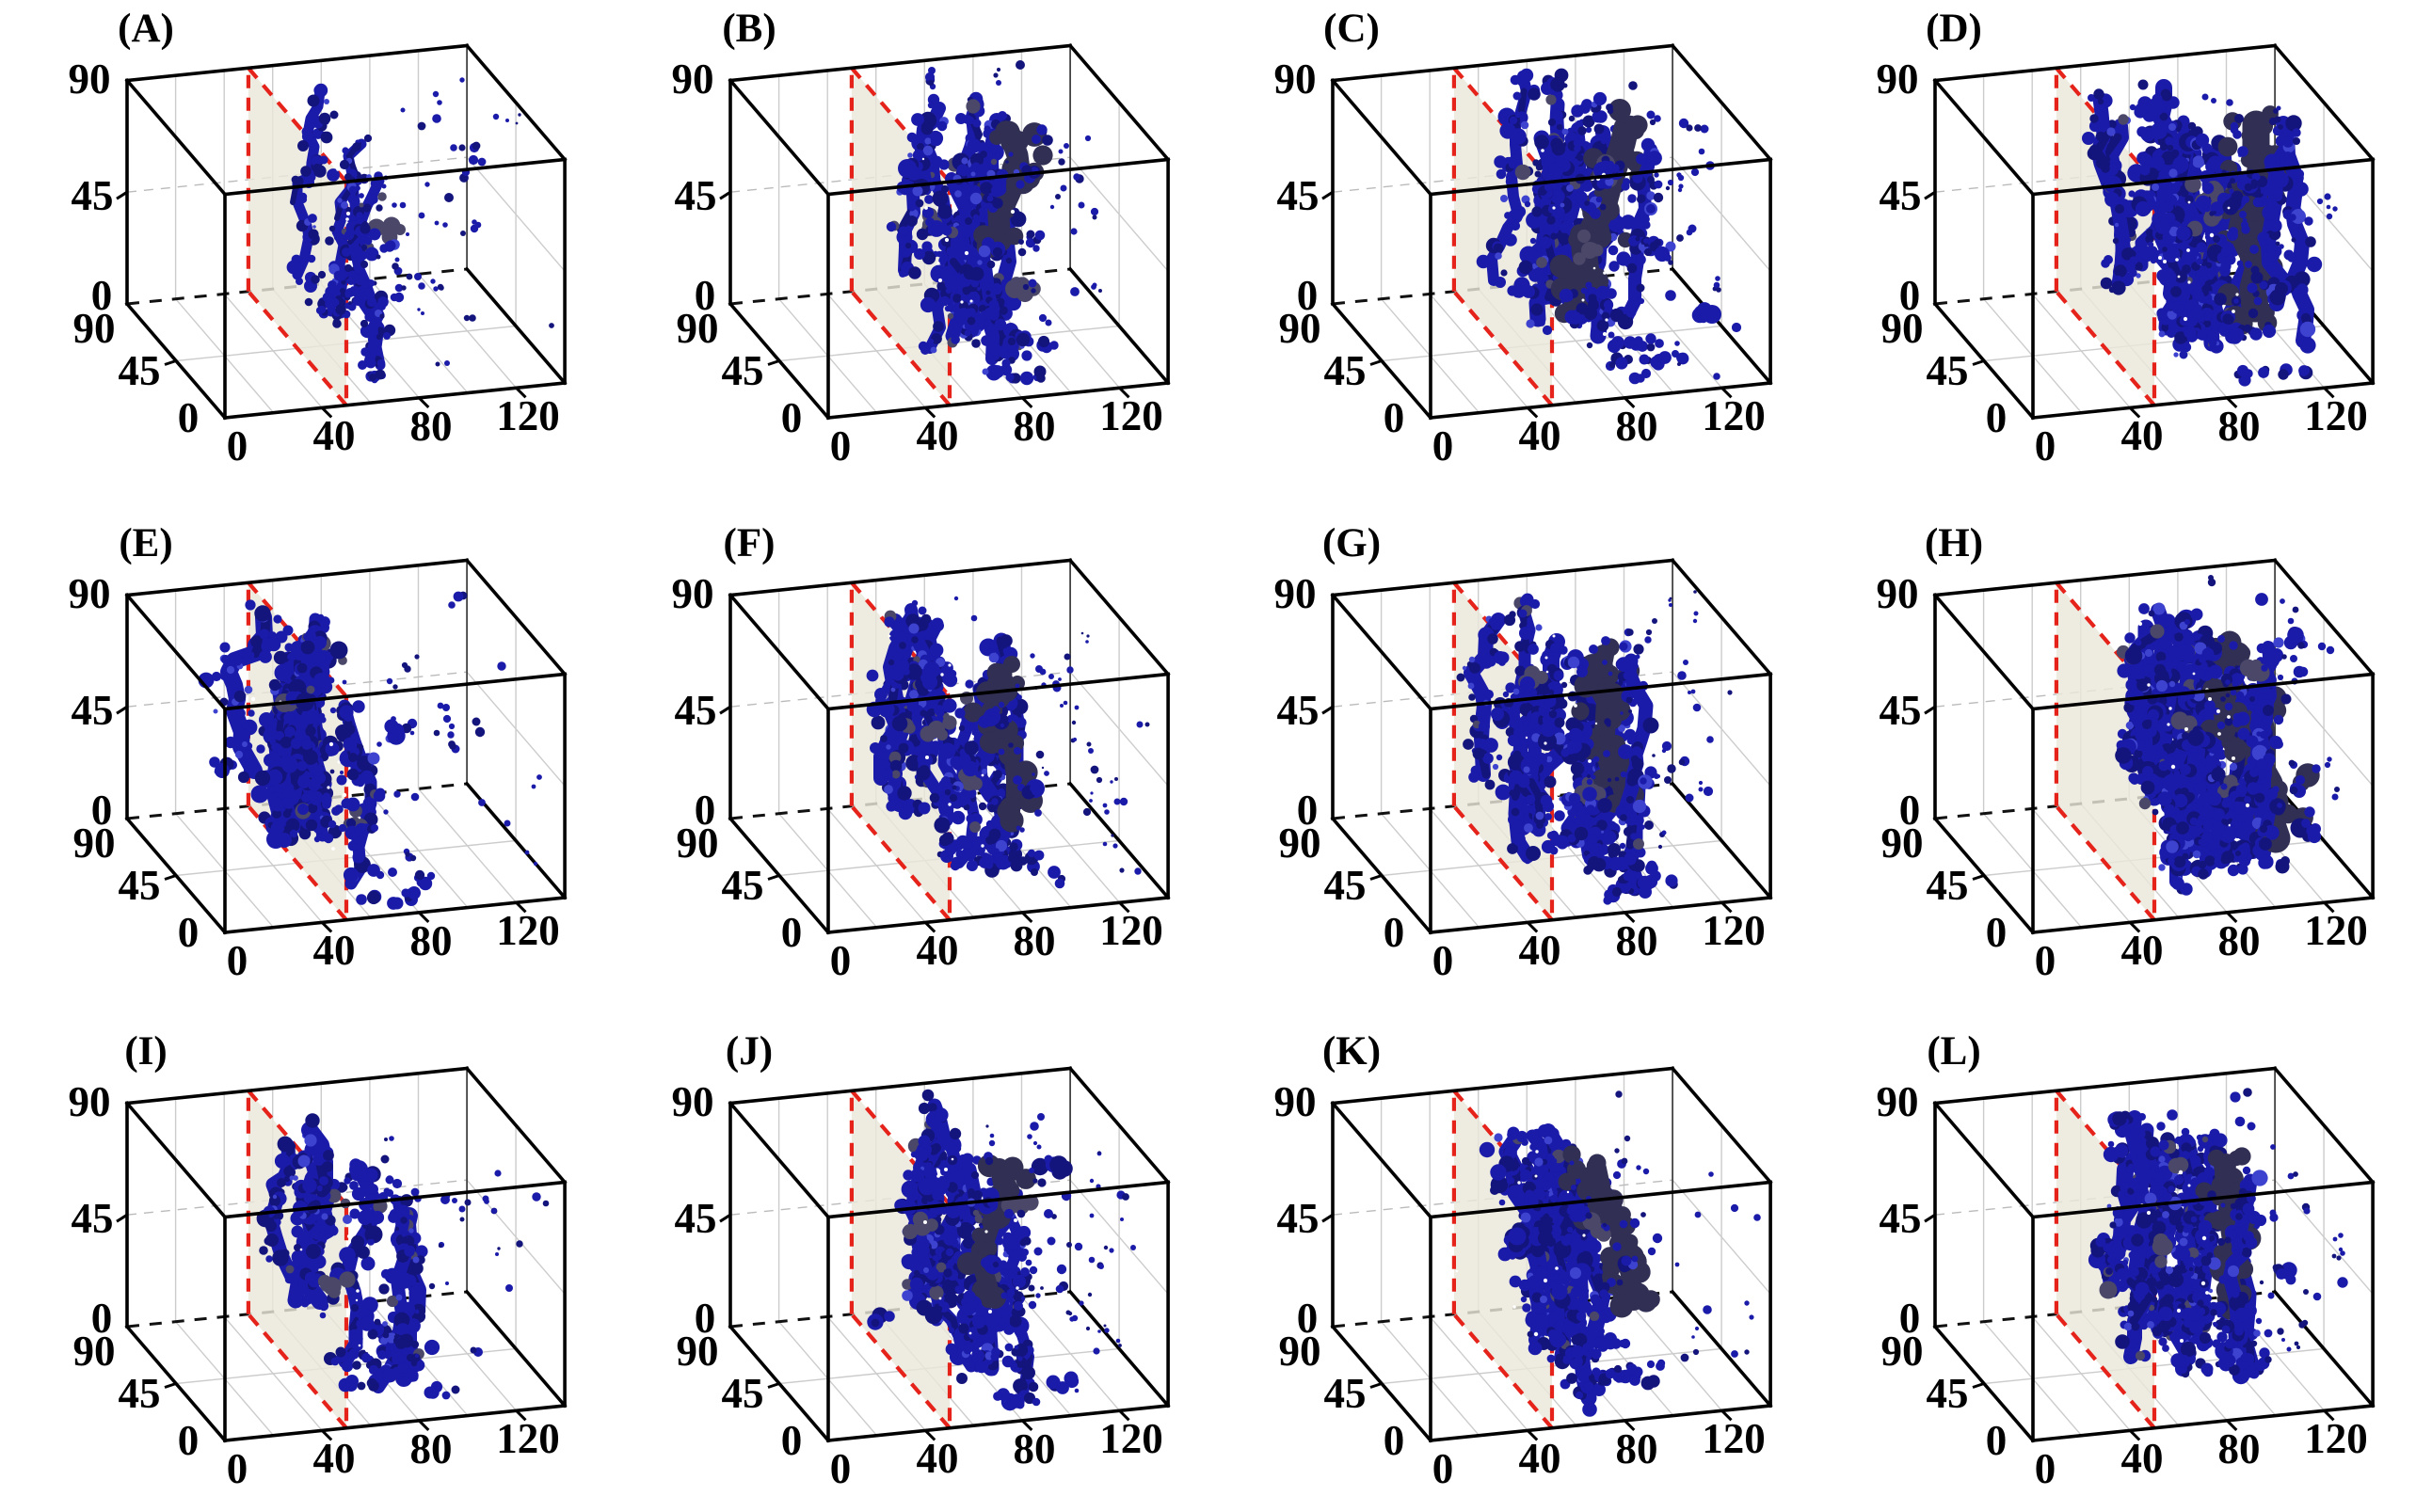 The height and width of the screenshot is (1512, 2416). What do you see at coordinates (1351, 29) in the screenshot?
I see `svg-text: (C)` at bounding box center [1351, 29].